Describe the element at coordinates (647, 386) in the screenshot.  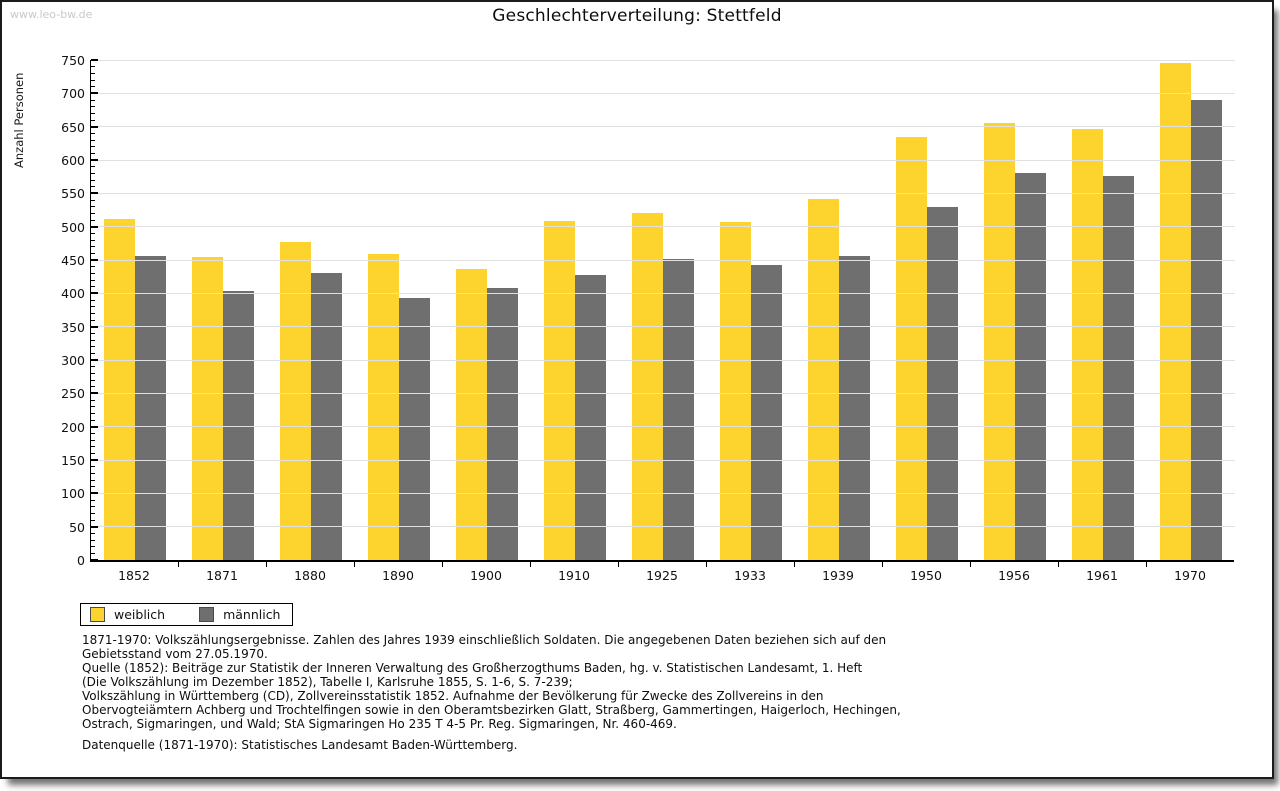
I see `bar-weiblich-1925` at that location.